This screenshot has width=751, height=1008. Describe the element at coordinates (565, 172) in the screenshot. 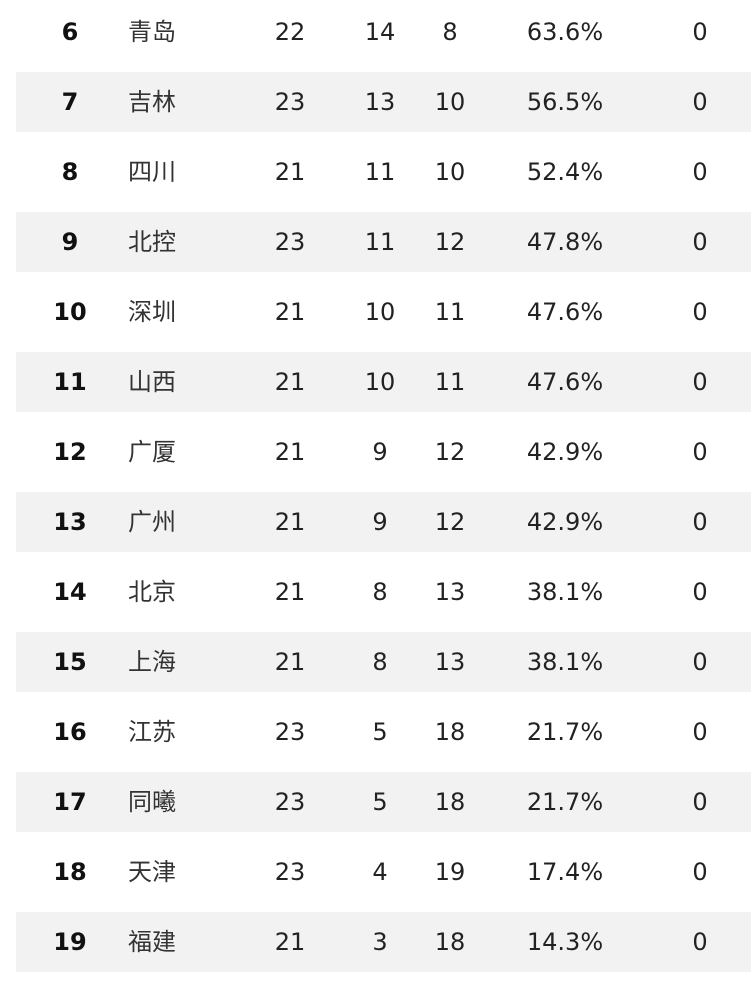

I see `win-pct-cell: 52.4%` at that location.